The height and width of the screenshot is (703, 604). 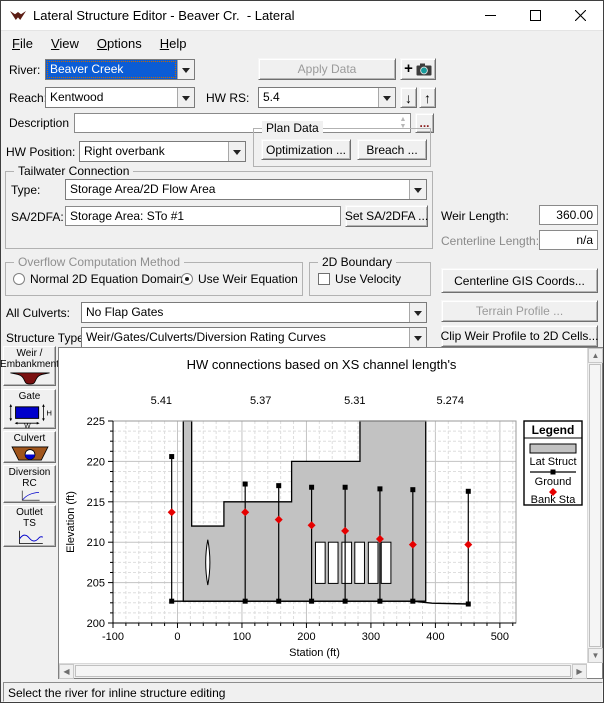 I want to click on svg-text: 0, so click(x=177, y=637).